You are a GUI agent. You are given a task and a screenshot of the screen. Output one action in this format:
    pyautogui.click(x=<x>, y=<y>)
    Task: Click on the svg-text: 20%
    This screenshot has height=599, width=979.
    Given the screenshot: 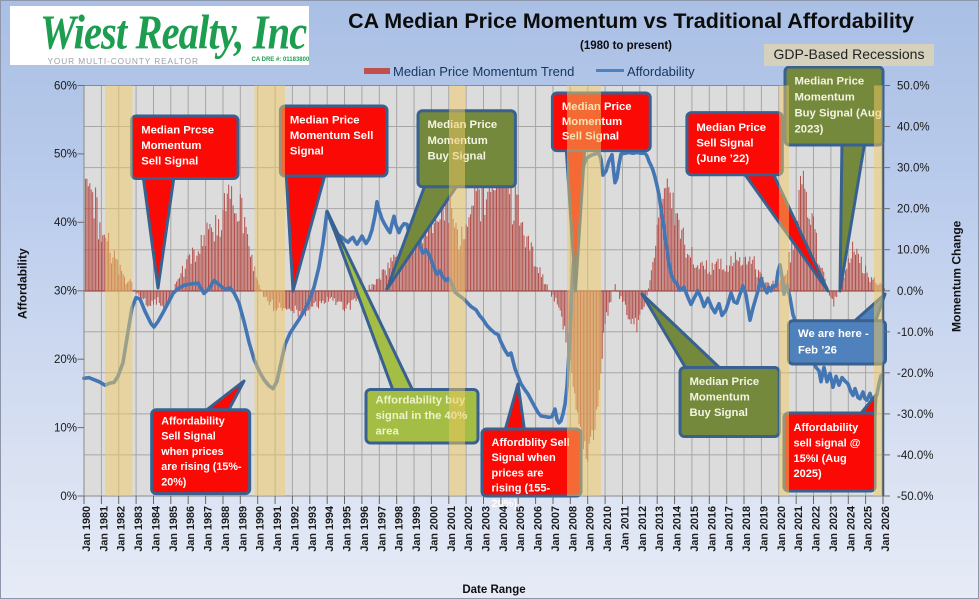 What is the action you would take?
    pyautogui.click(x=65, y=360)
    